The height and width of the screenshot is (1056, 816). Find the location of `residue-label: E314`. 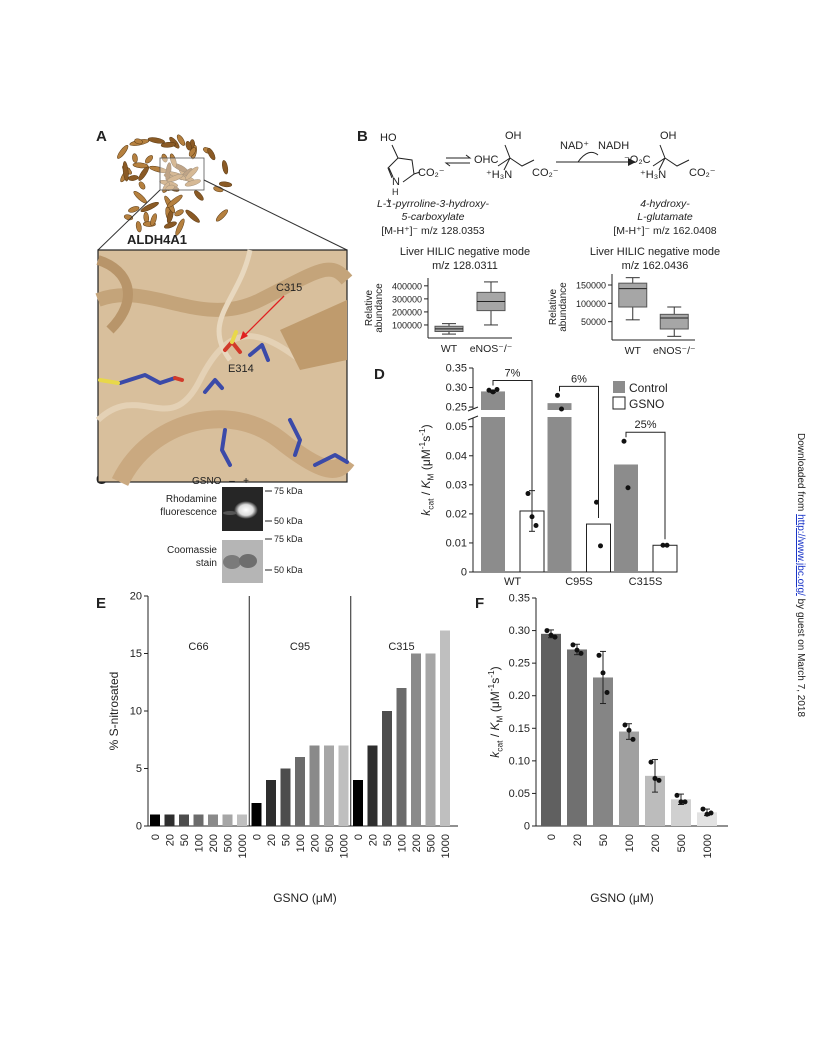

residue-label: E314 is located at coordinates (241, 369).